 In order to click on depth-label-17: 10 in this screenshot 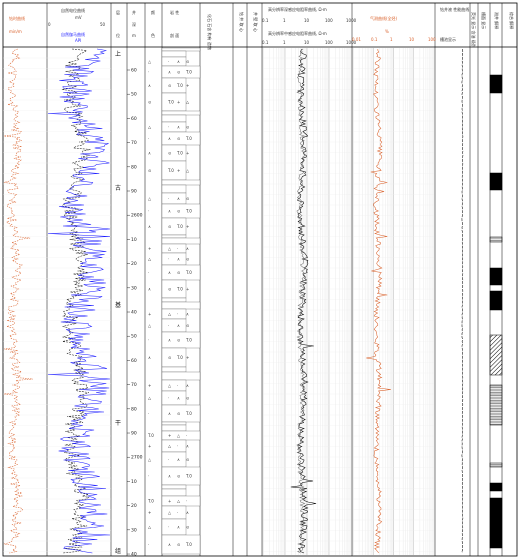, I will do `click(134, 482)`.